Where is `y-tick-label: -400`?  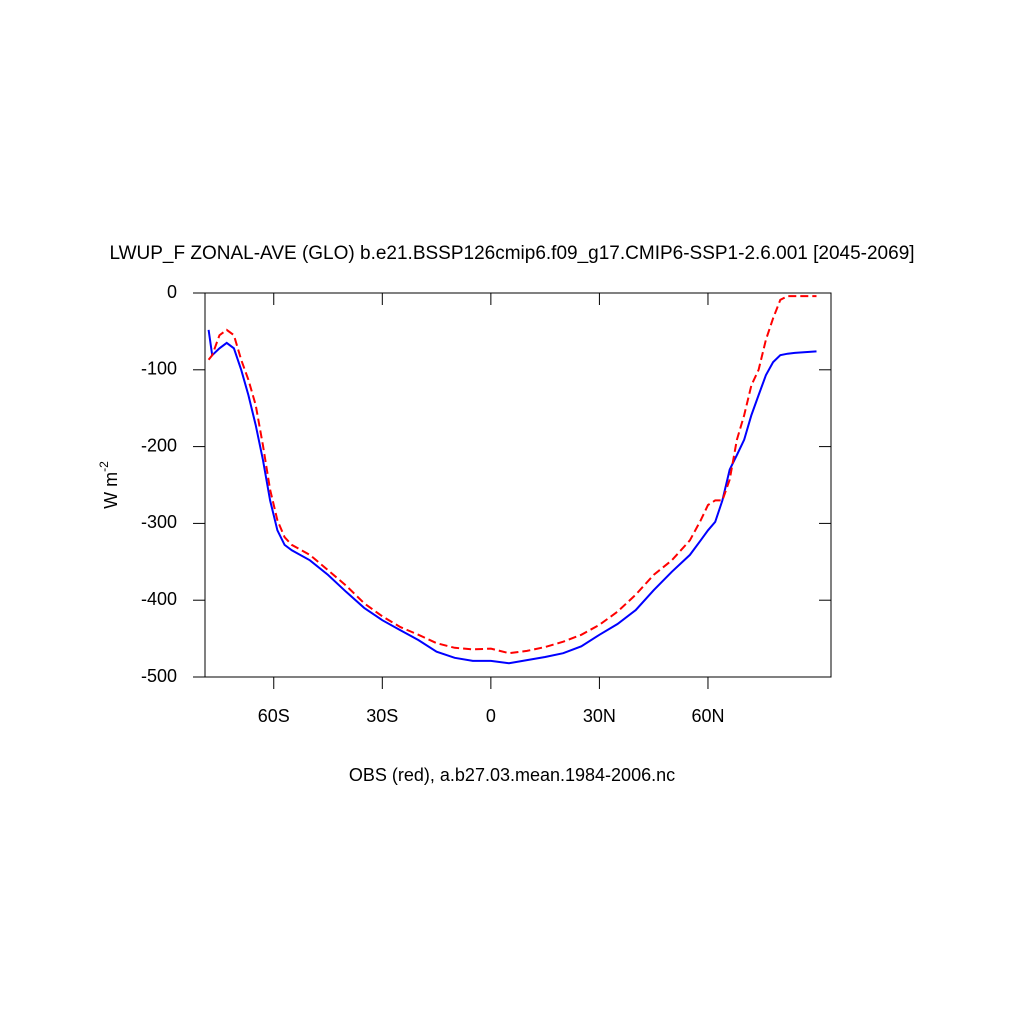
y-tick-label: -400 is located at coordinates (159, 599).